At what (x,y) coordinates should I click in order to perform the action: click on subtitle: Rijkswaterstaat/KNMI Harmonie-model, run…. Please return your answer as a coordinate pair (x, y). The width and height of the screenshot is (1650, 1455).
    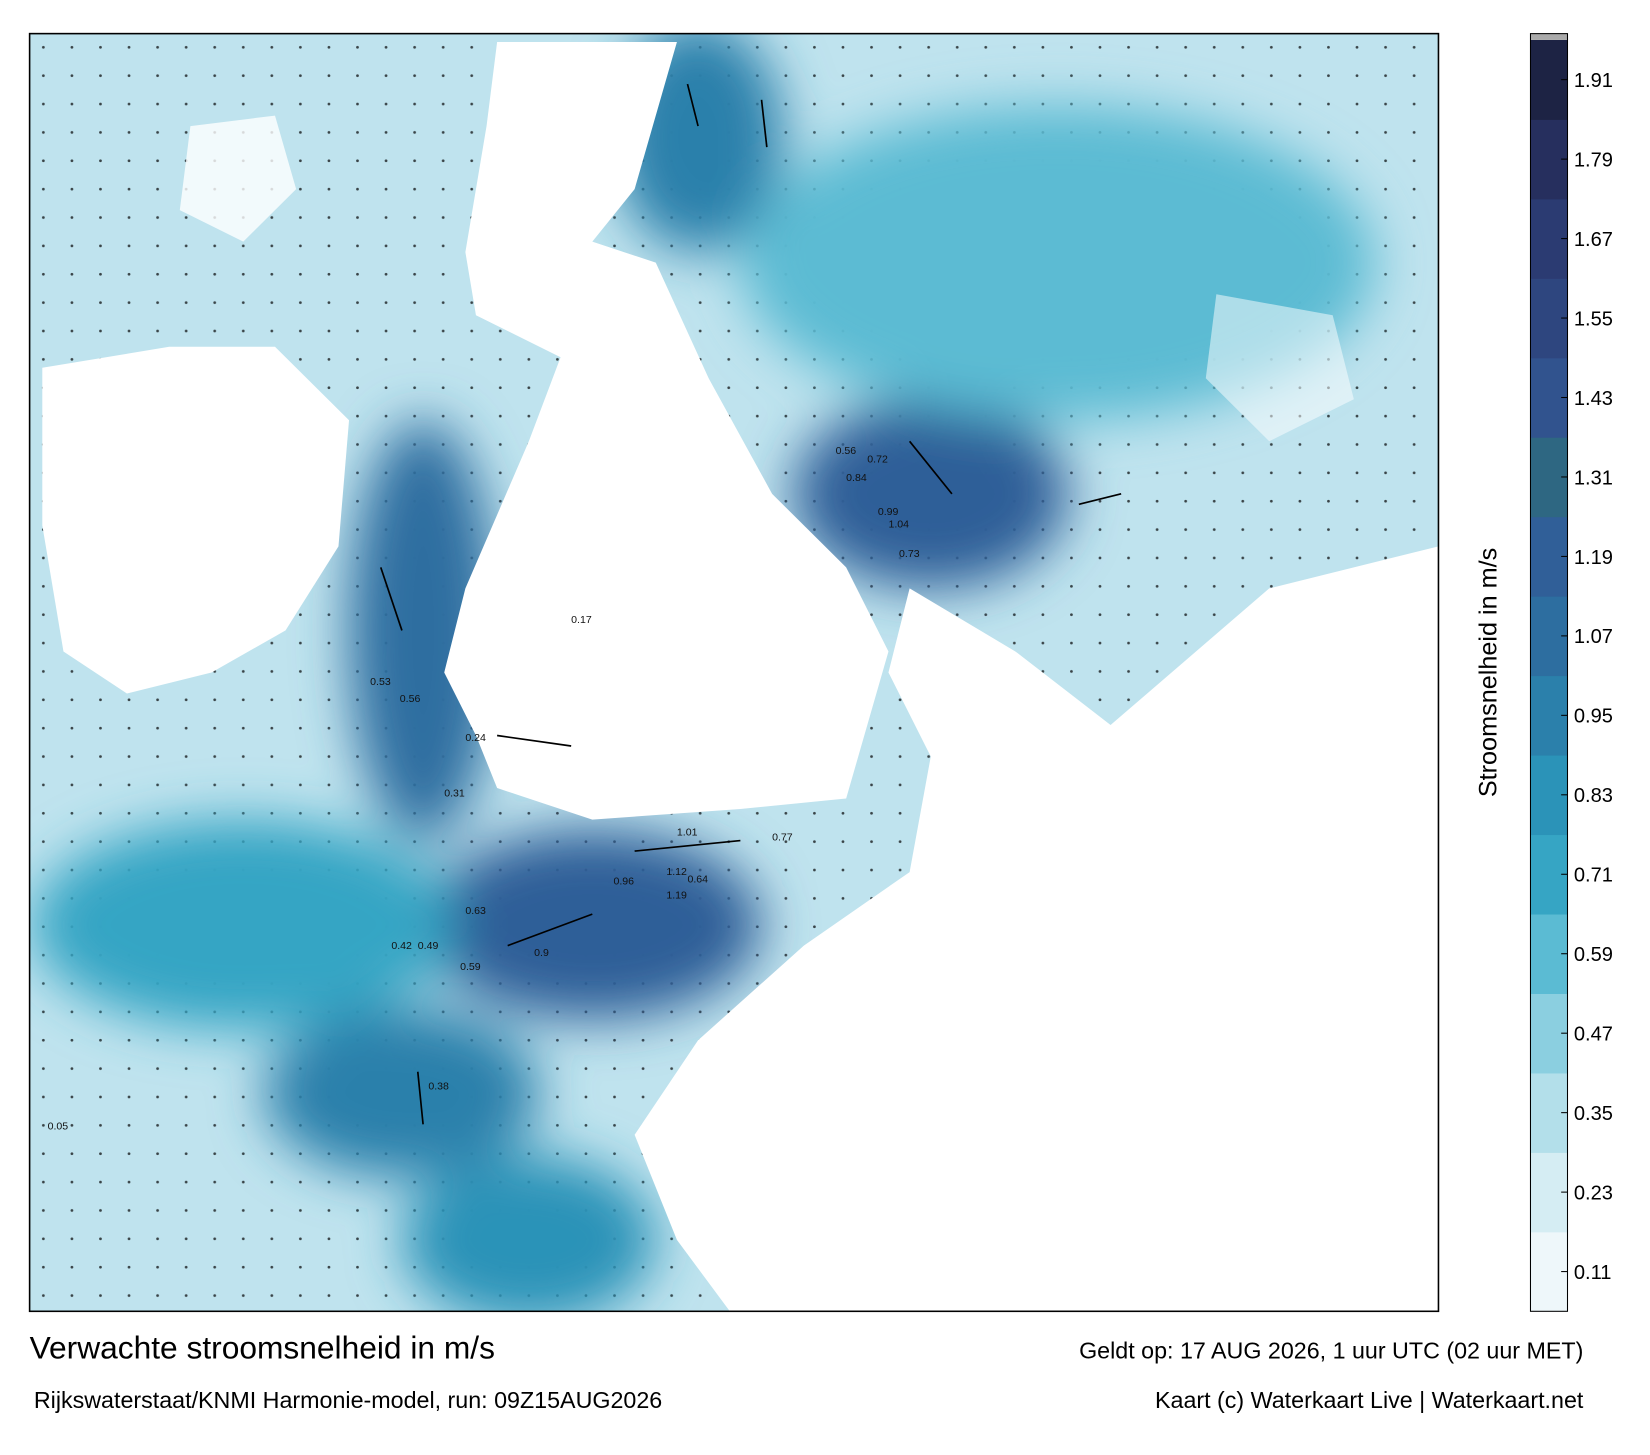
    Looking at the image, I should click on (348, 1400).